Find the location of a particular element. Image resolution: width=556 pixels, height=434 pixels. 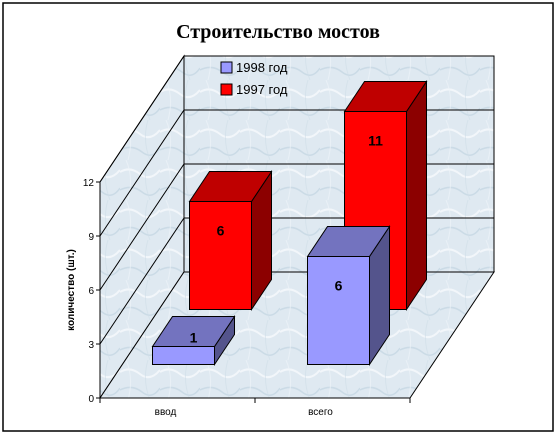

legend-label: 1997 год is located at coordinates (262, 89).